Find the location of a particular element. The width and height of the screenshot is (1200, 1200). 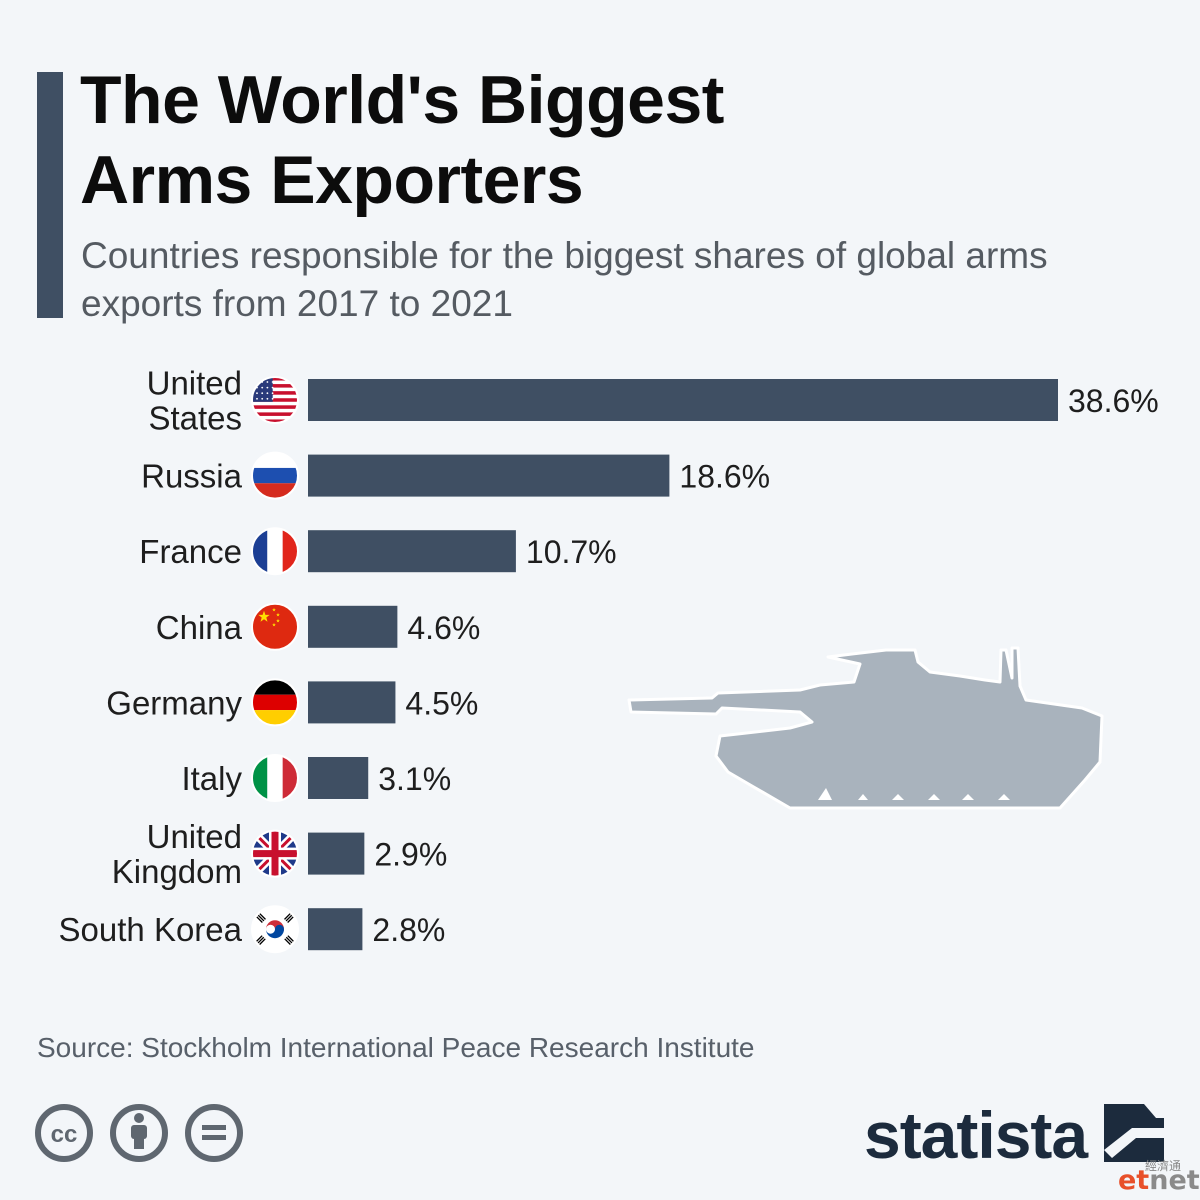

category-label: Italy is located at coordinates (211, 778).